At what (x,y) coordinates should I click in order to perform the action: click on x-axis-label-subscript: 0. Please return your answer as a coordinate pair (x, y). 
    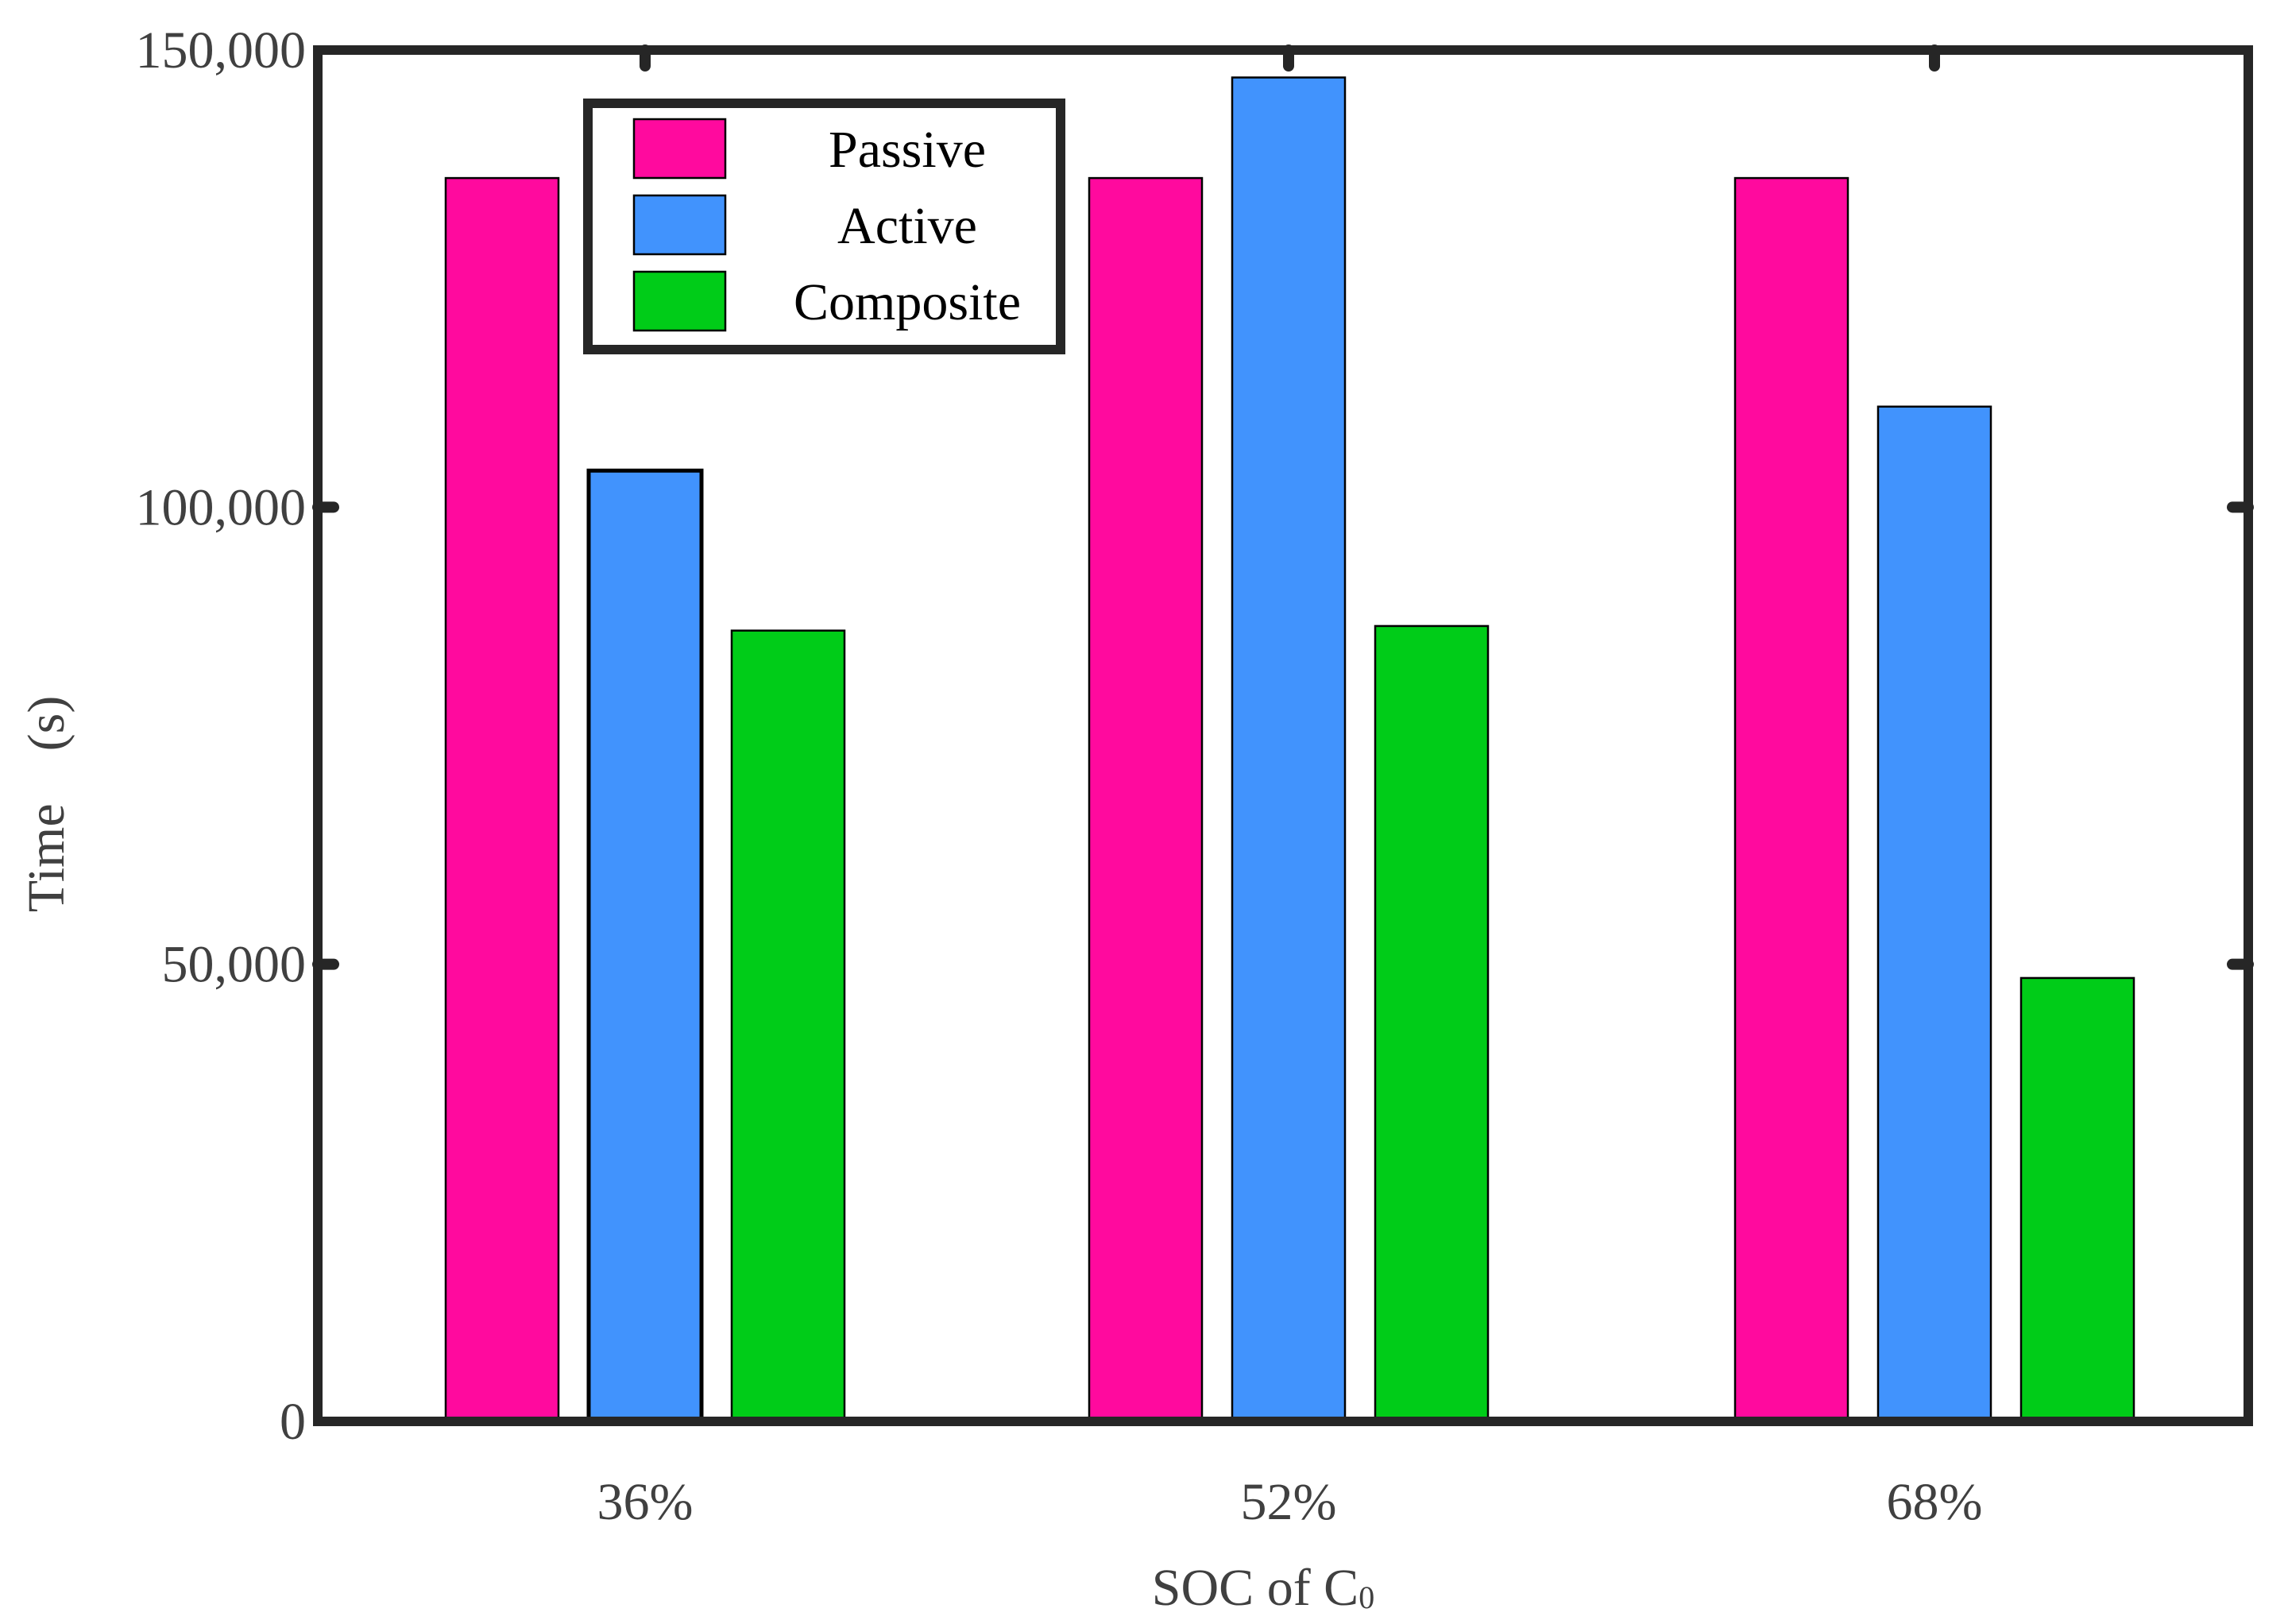
    Looking at the image, I should click on (1366, 1597).